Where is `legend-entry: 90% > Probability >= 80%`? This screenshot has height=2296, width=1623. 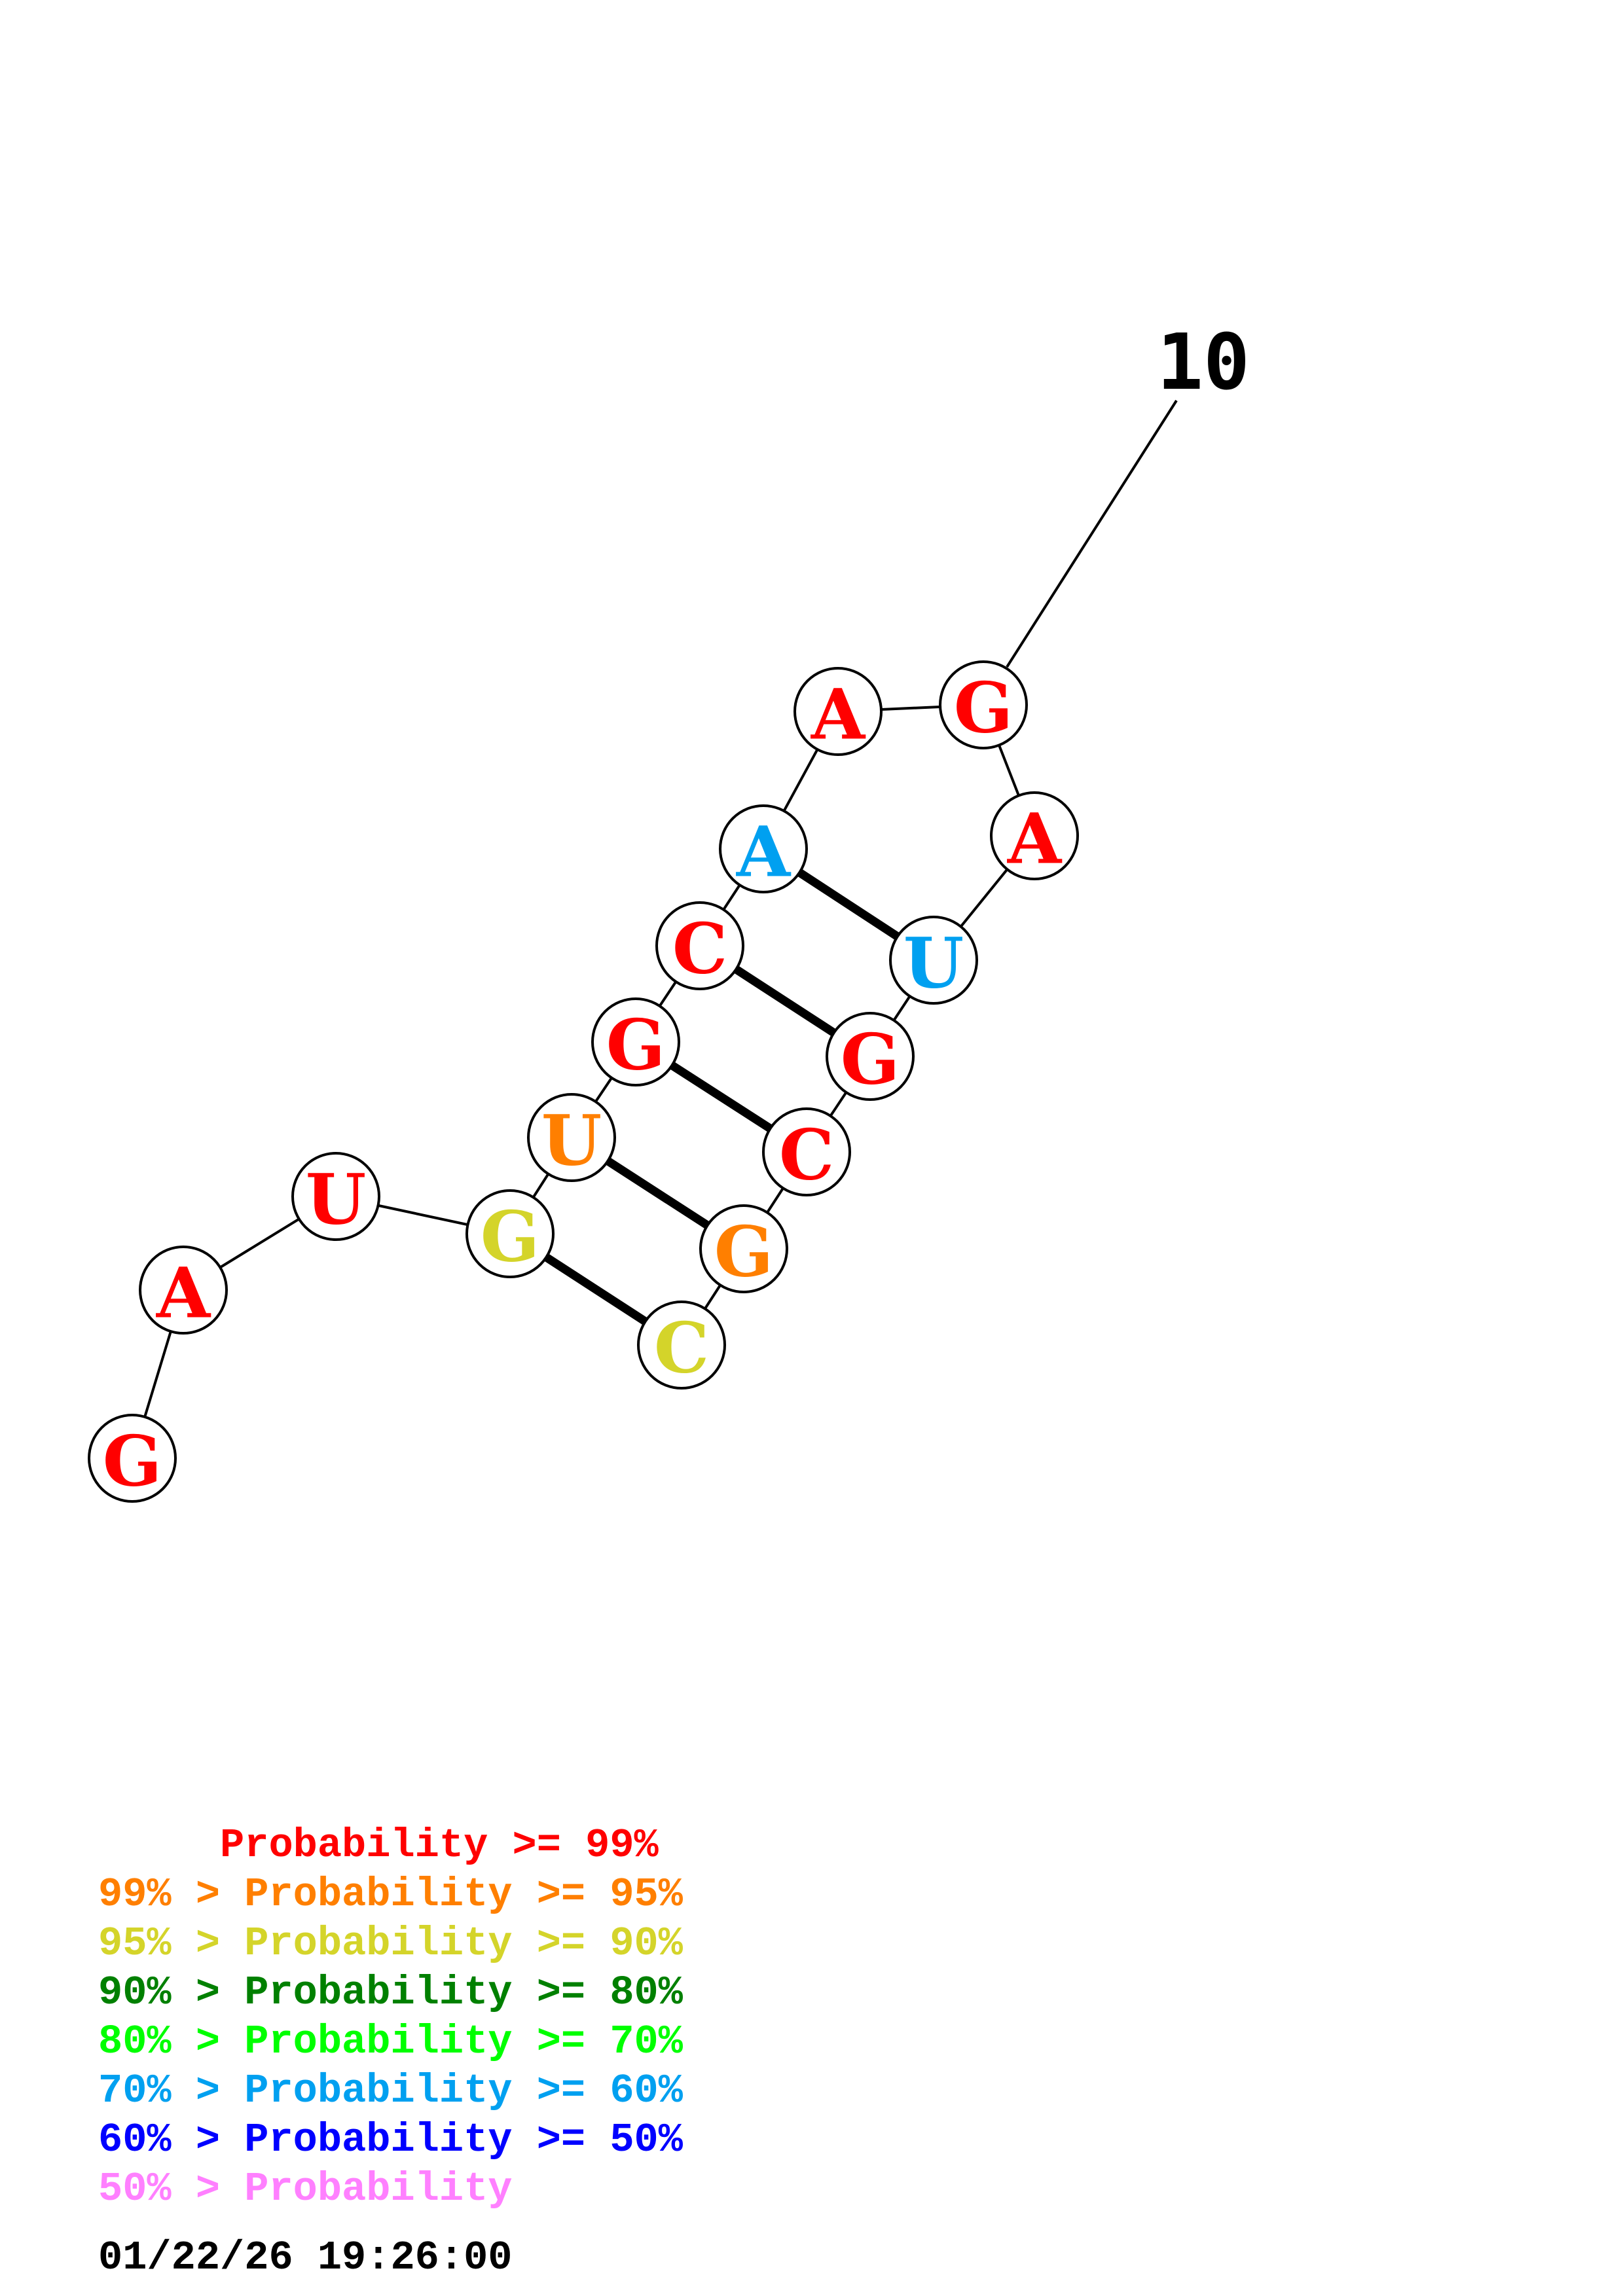 legend-entry: 90% > Probability >= 80% is located at coordinates (391, 1992).